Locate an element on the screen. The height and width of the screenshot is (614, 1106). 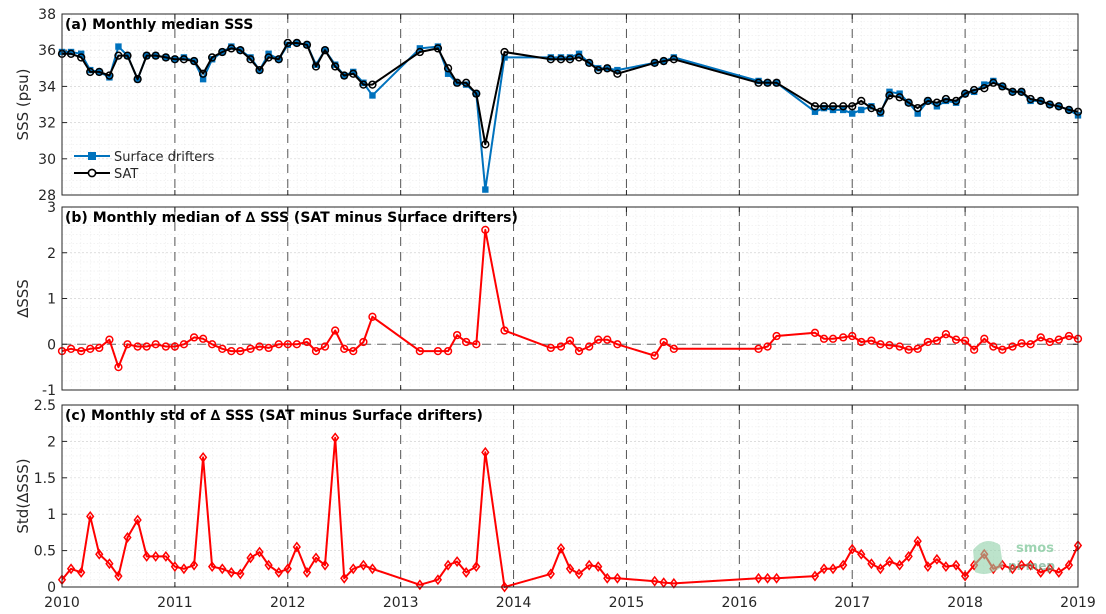
x-tick-label: 2019 is located at coordinates (1078, 603).